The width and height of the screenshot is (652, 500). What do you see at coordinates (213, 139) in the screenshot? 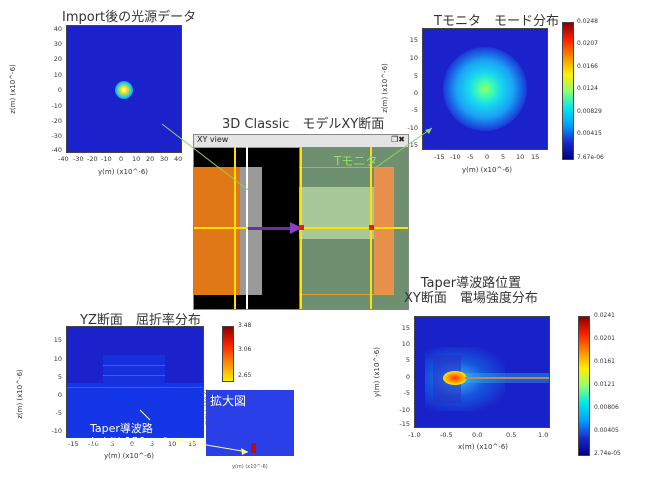
I see `xy-view-title: XY view` at bounding box center [213, 139].